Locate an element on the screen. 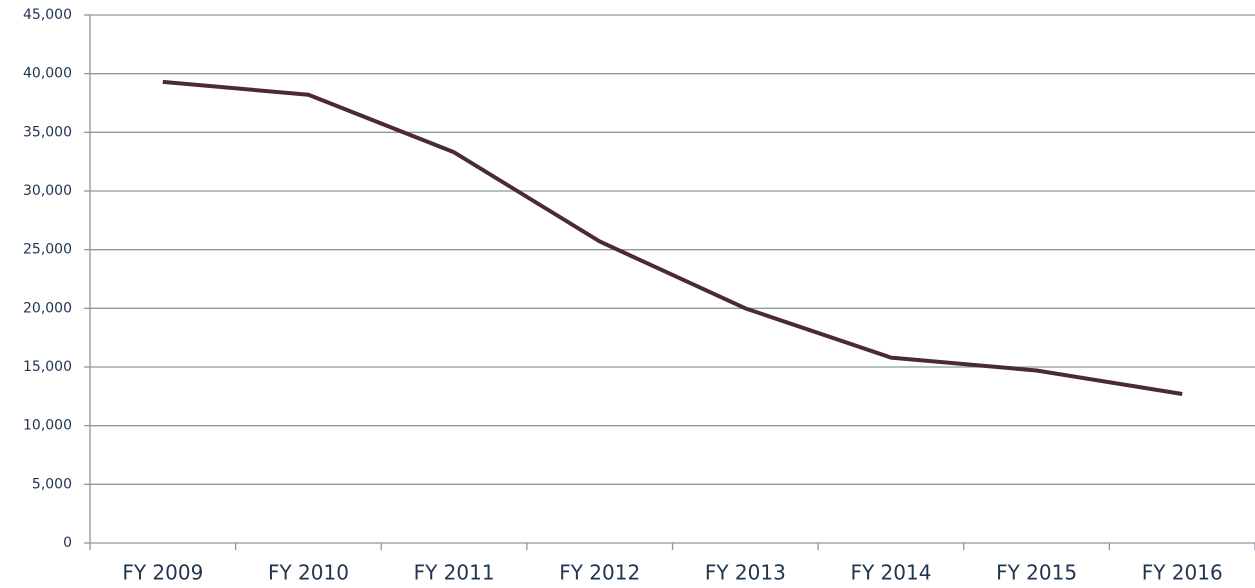  y-tick-label: 35,000 is located at coordinates (47, 132).